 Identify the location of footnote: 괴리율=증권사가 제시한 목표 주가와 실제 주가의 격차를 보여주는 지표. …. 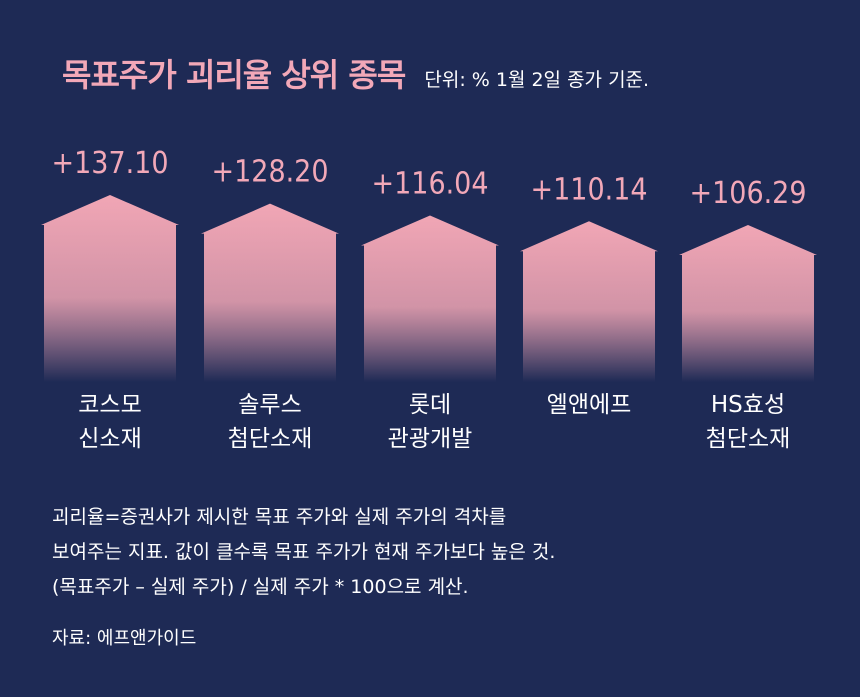
(303, 552).